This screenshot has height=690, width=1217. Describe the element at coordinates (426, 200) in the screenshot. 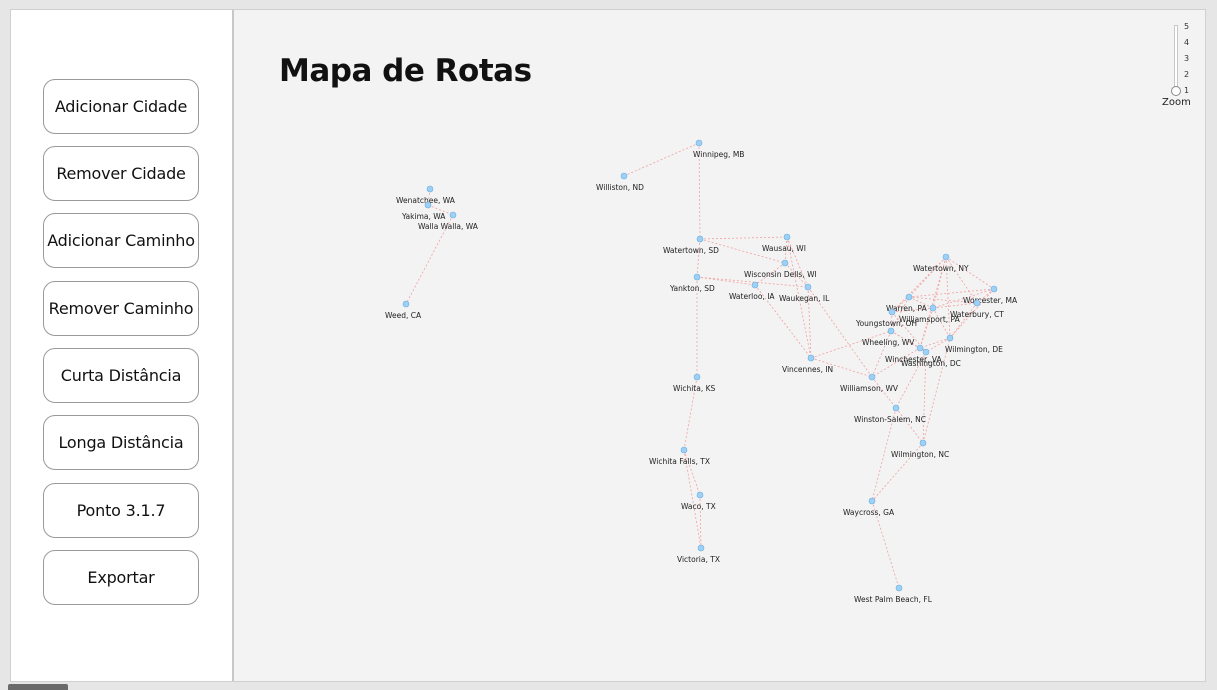

I see `city-label: Wenatchee, WA` at that location.